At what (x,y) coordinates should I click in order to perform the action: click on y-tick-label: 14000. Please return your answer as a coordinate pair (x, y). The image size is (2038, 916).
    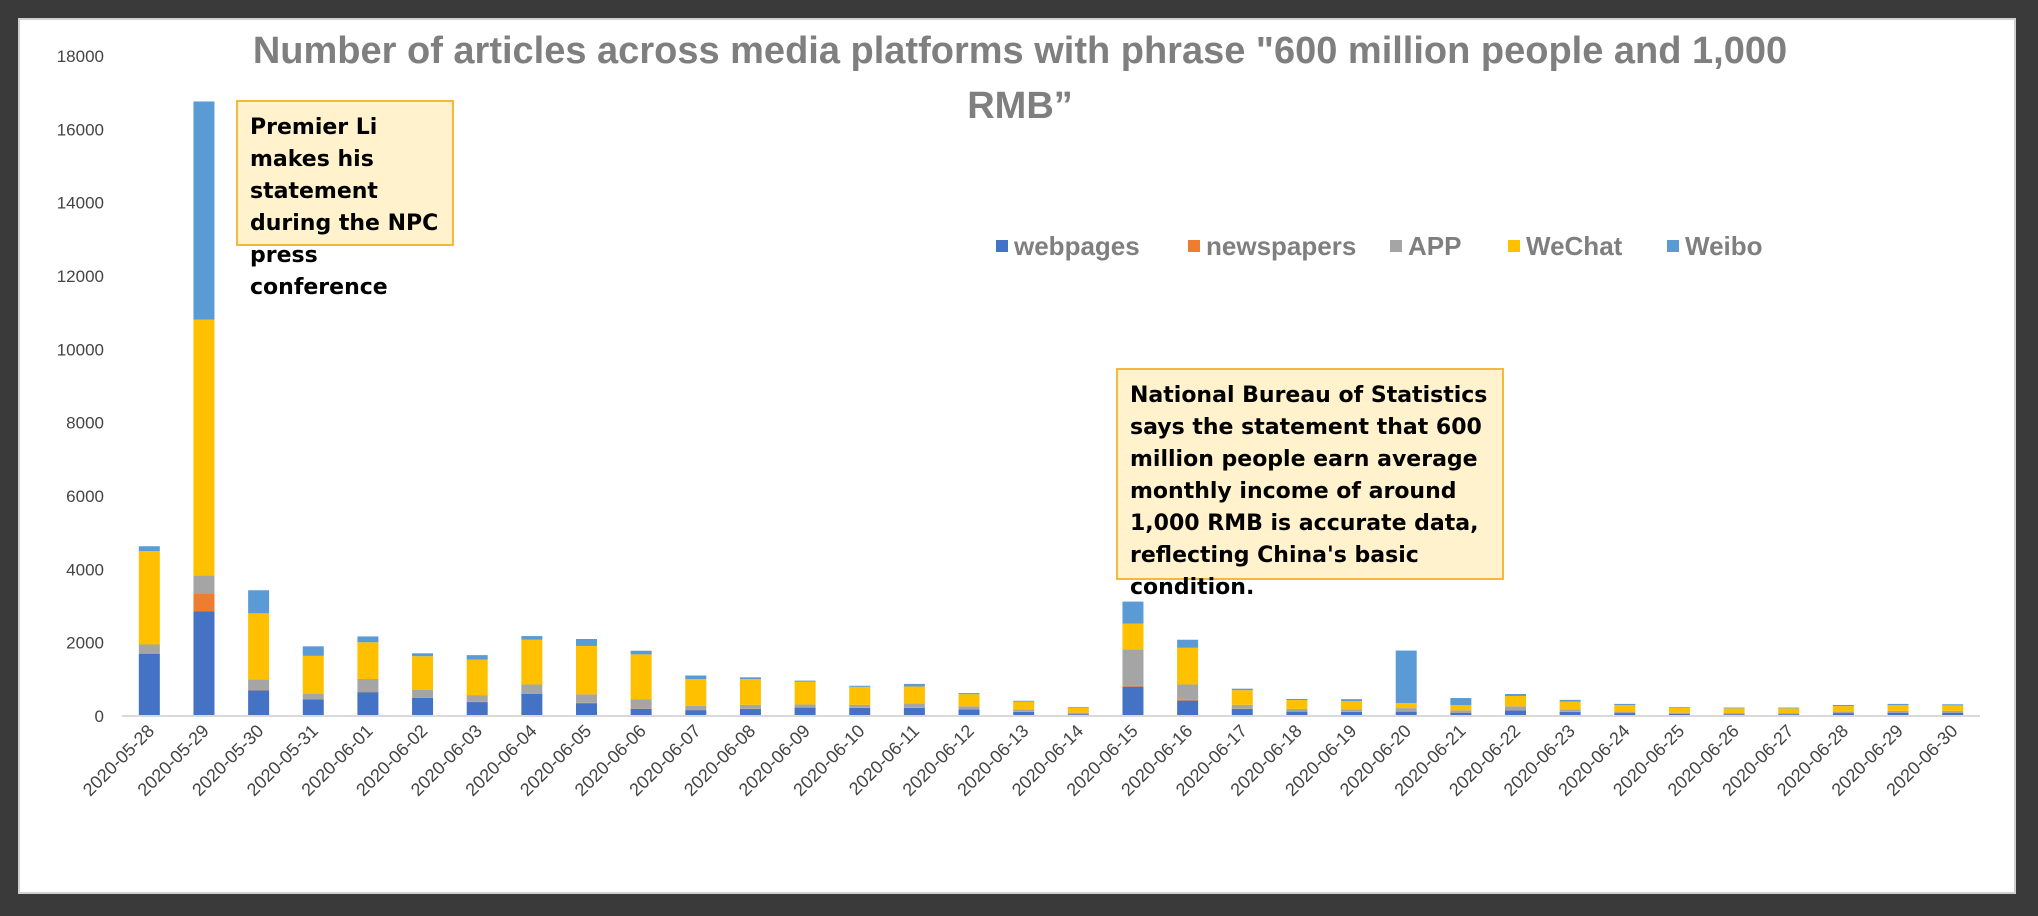
    Looking at the image, I should click on (80, 203).